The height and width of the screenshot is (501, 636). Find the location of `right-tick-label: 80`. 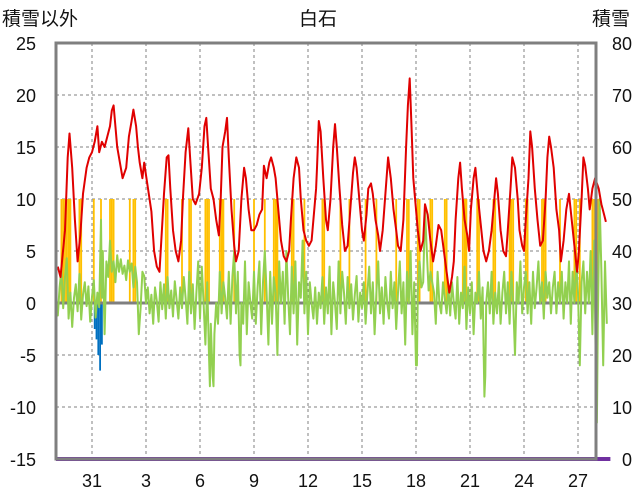

right-tick-label: 80 is located at coordinates (622, 44).